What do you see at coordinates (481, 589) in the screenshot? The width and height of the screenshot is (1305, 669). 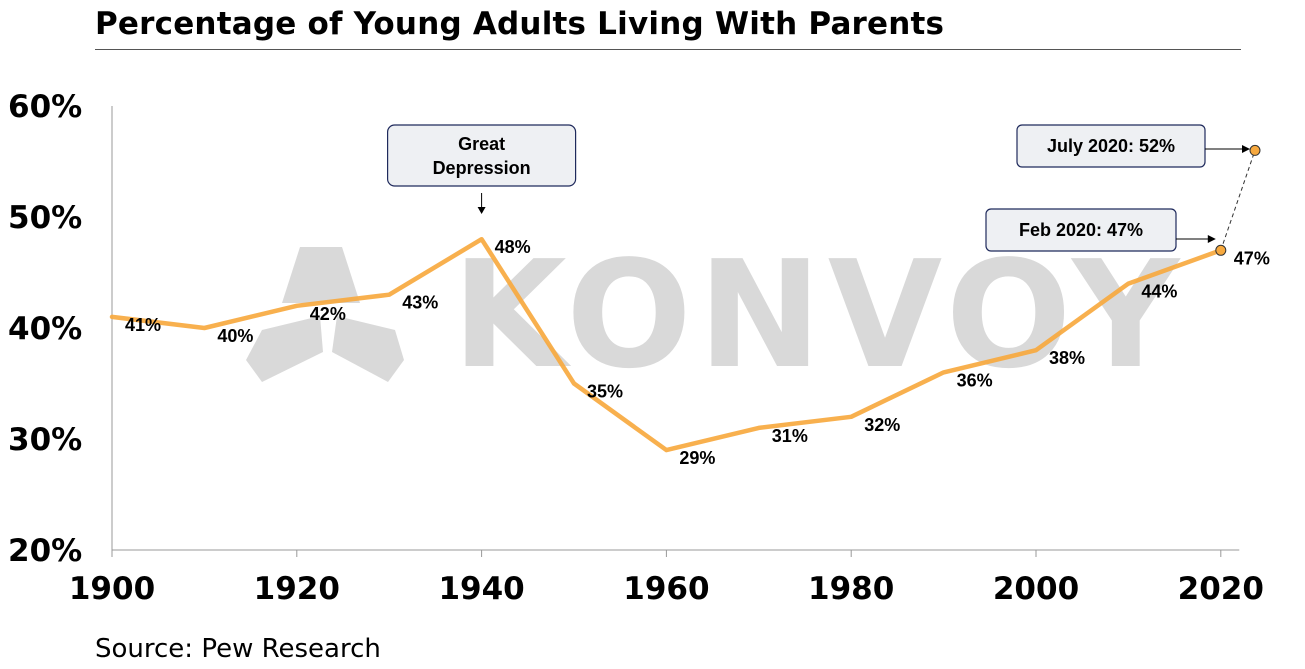 I see `x-tick-label: 1940` at bounding box center [481, 589].